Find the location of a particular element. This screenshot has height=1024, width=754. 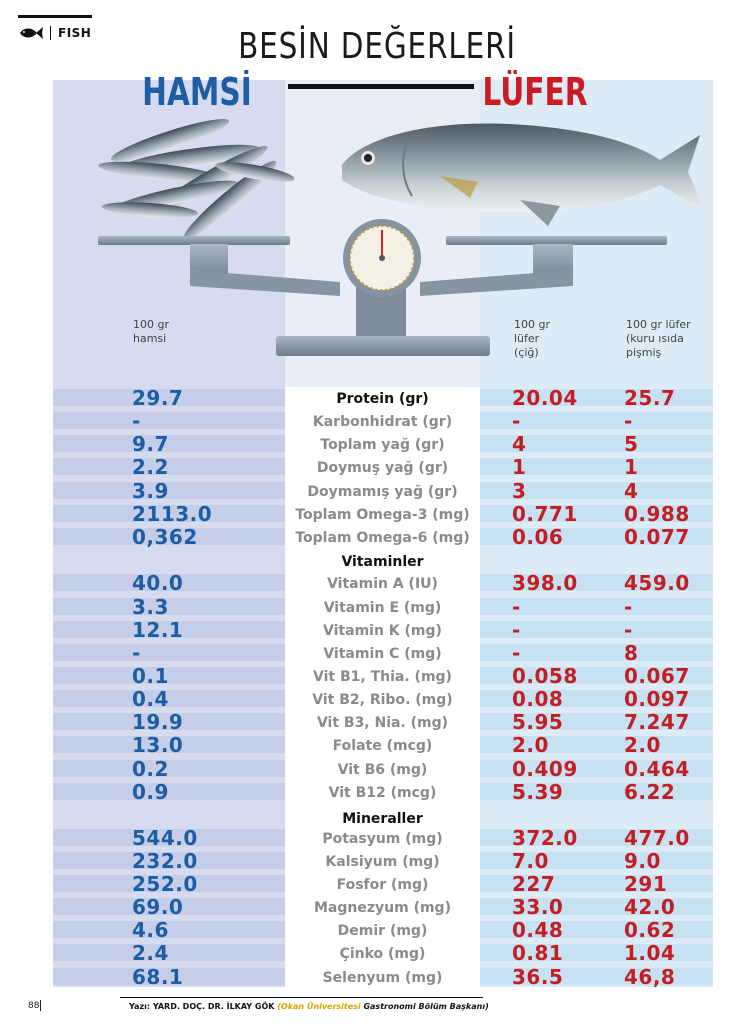

lufer-raw-value: 33.0 is located at coordinates (538, 907).